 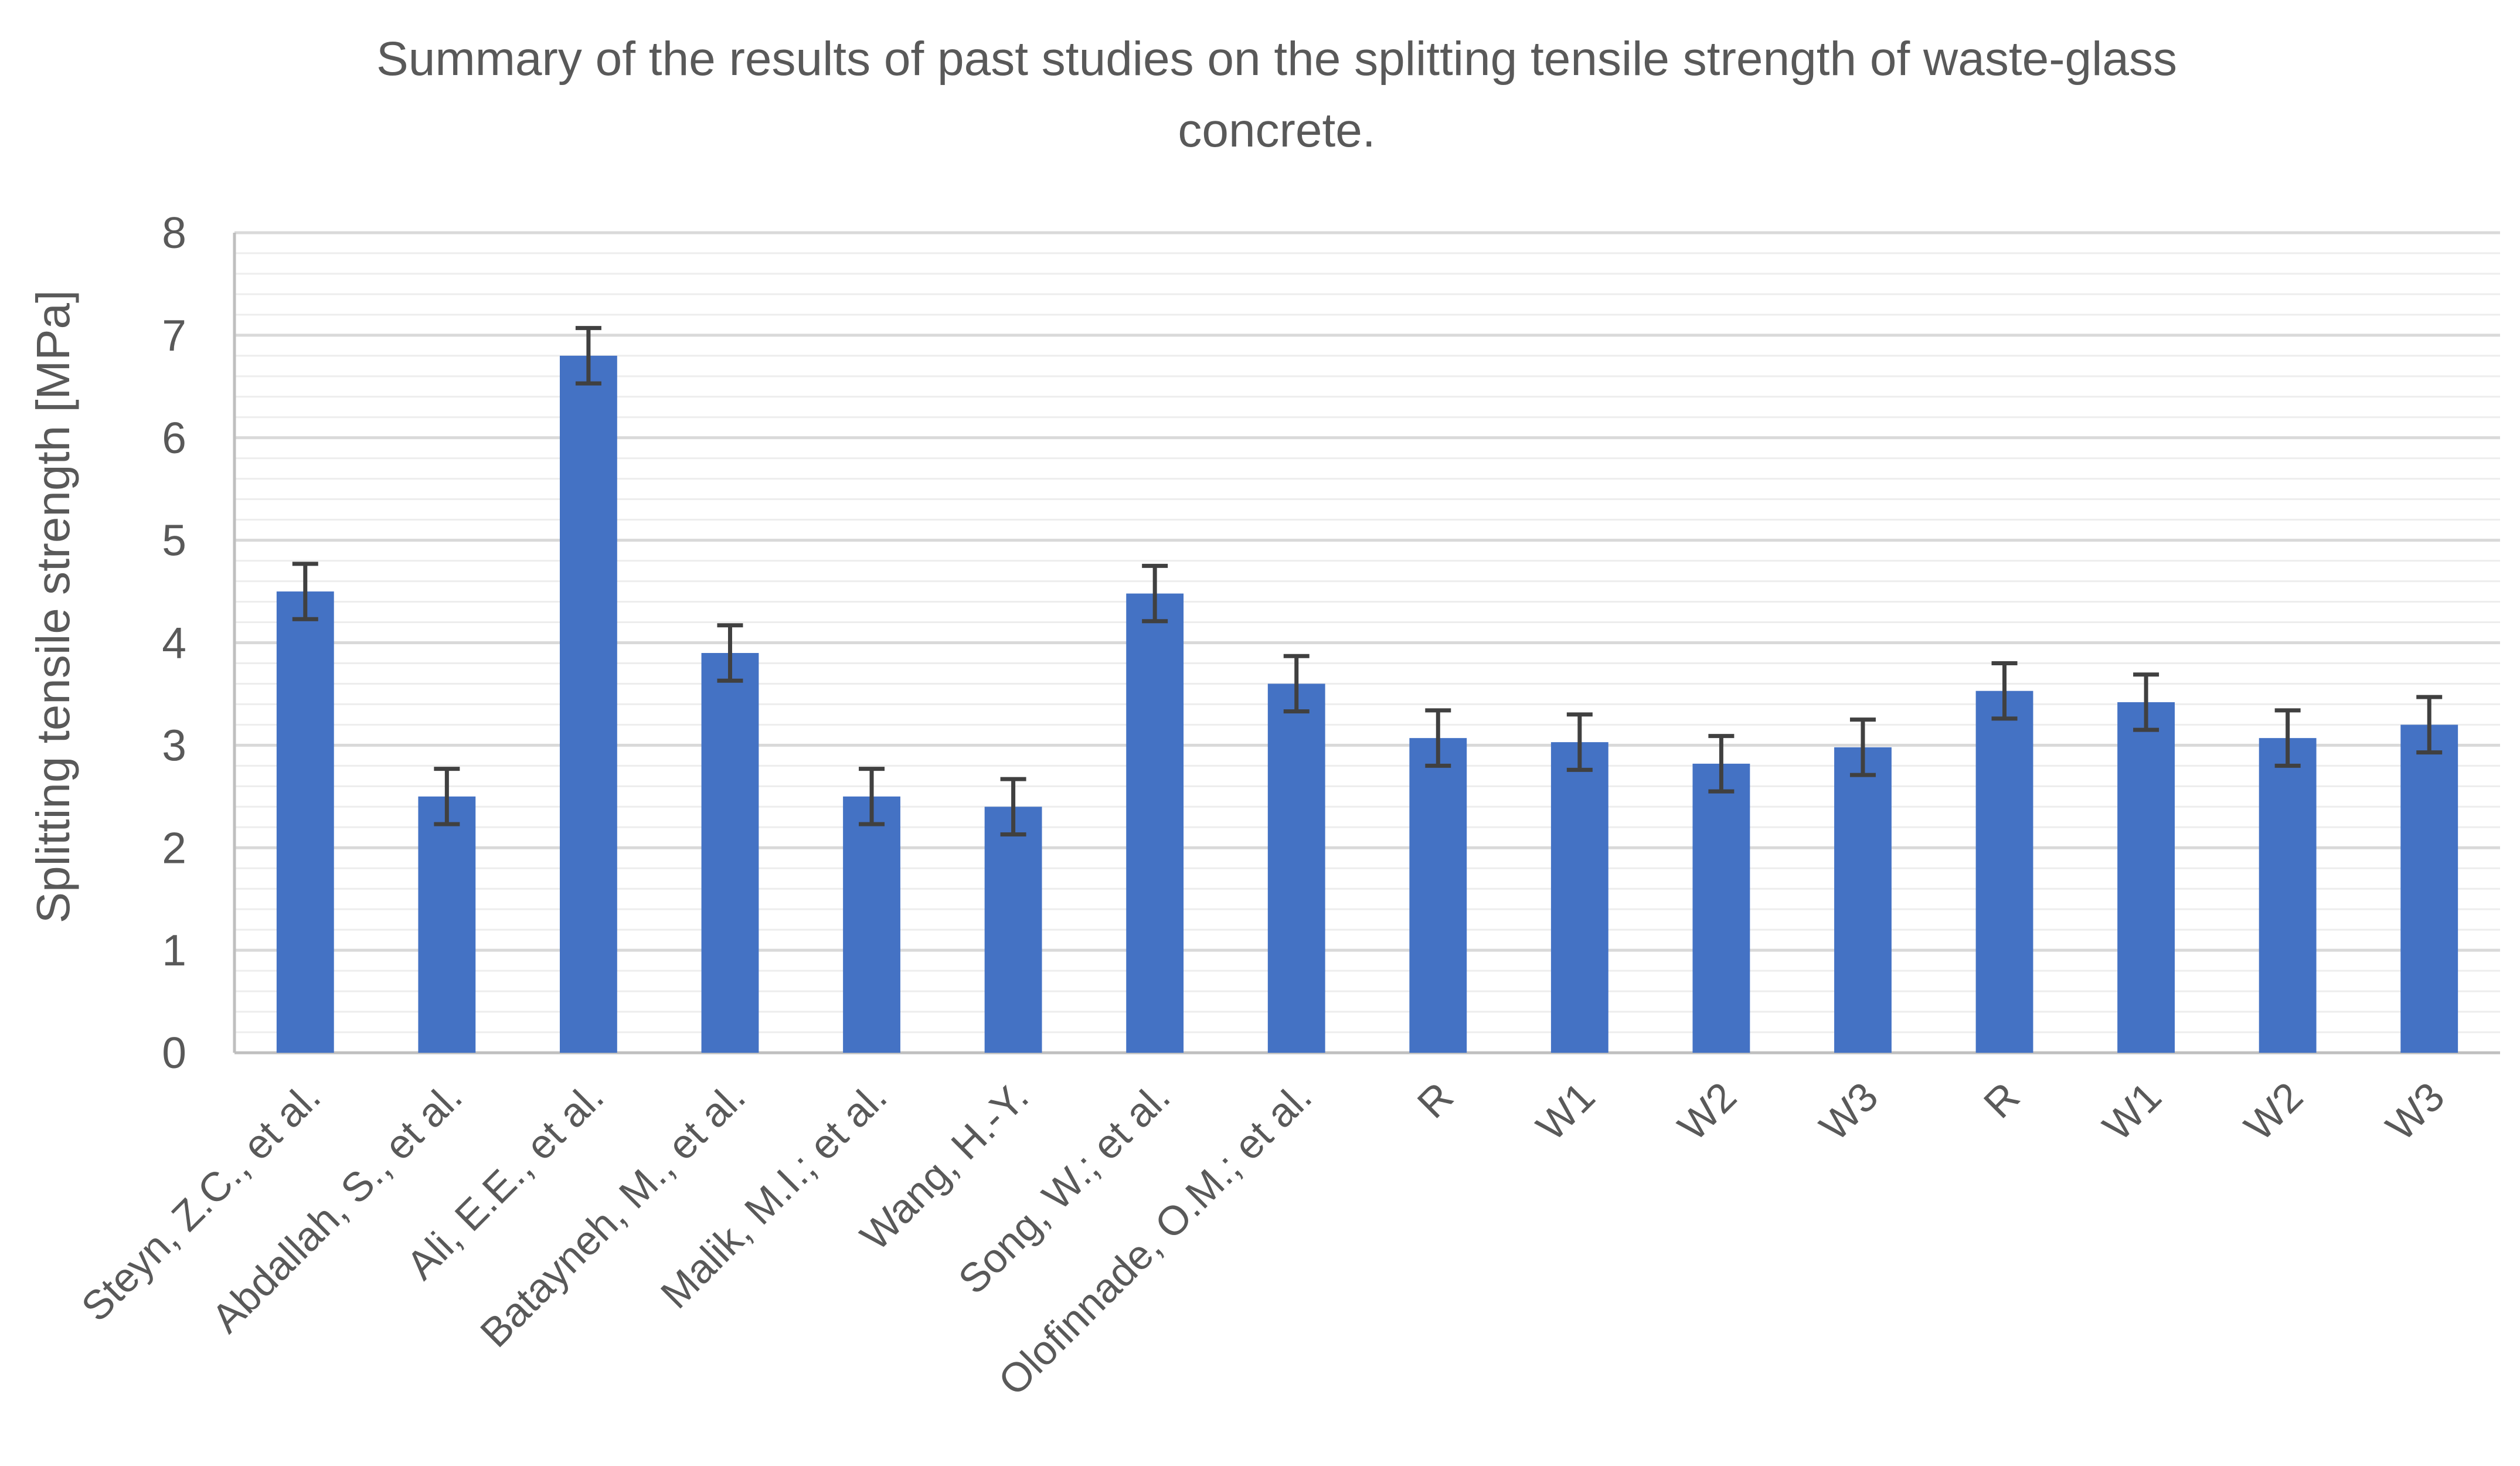 What do you see at coordinates (174, 847) in the screenshot?
I see `y-tick-label: 2` at bounding box center [174, 847].